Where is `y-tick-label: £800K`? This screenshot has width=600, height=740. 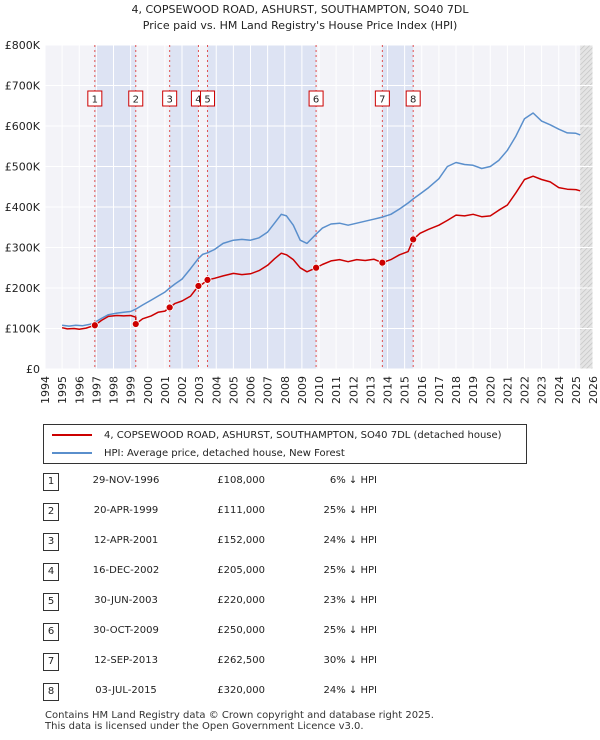 y-tick-label: £800K is located at coordinates (23, 45).